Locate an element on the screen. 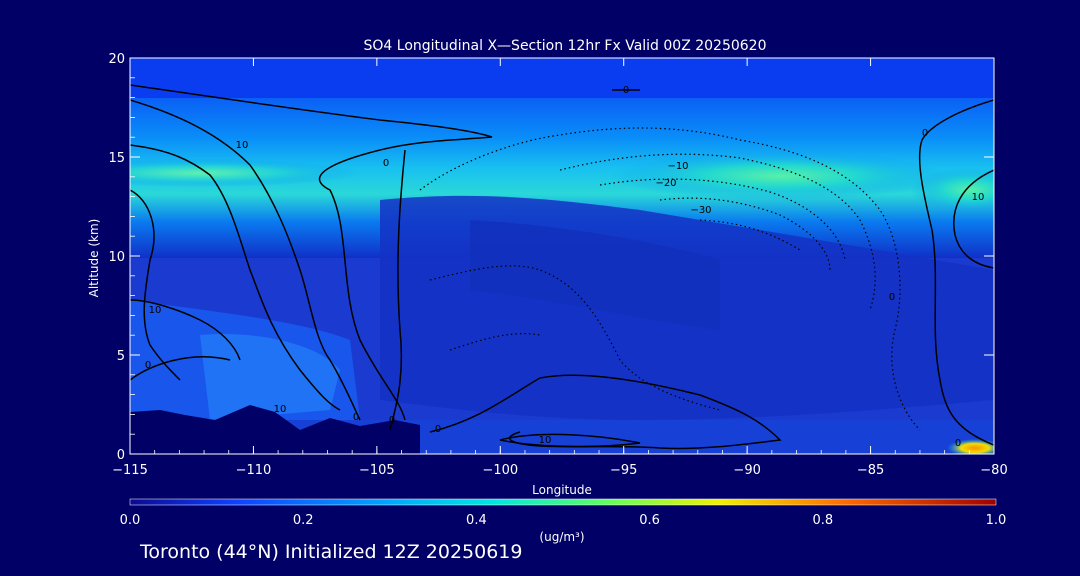 This screenshot has width=1080, height=576. y-tick-label: 15 is located at coordinates (116, 158).